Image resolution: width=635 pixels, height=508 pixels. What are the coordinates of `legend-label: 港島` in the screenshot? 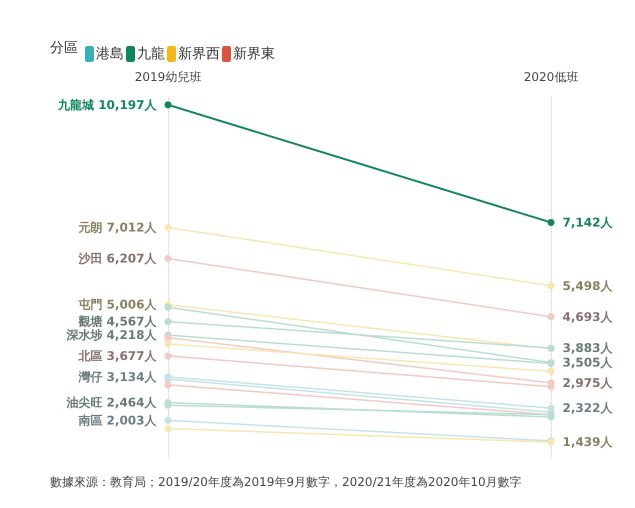 It's located at (110, 54).